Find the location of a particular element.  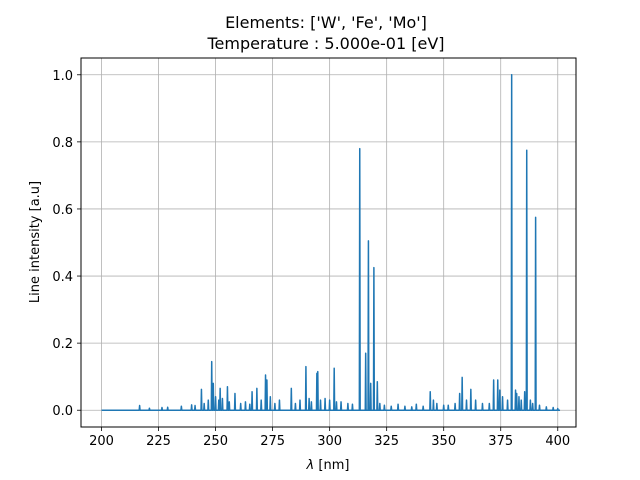

x-axis: 200 225 250 275 300 325 350 375 400 is located at coordinates (329, 438).